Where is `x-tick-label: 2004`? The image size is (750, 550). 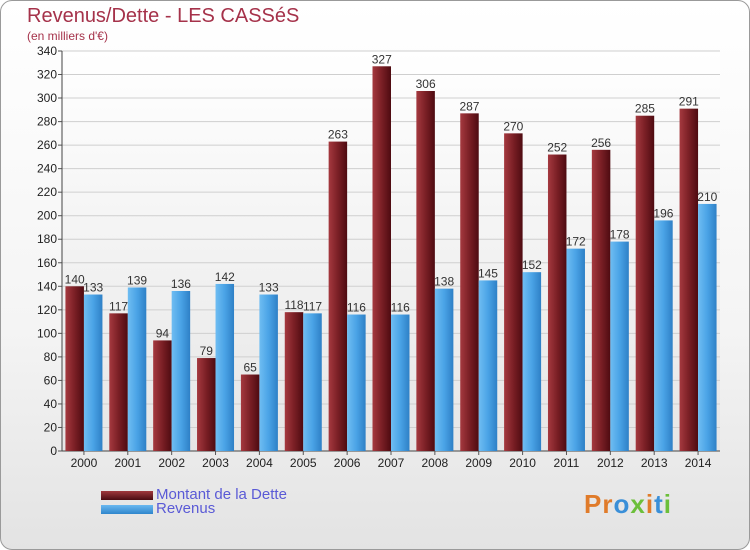 x-tick-label: 2004 is located at coordinates (259, 463).